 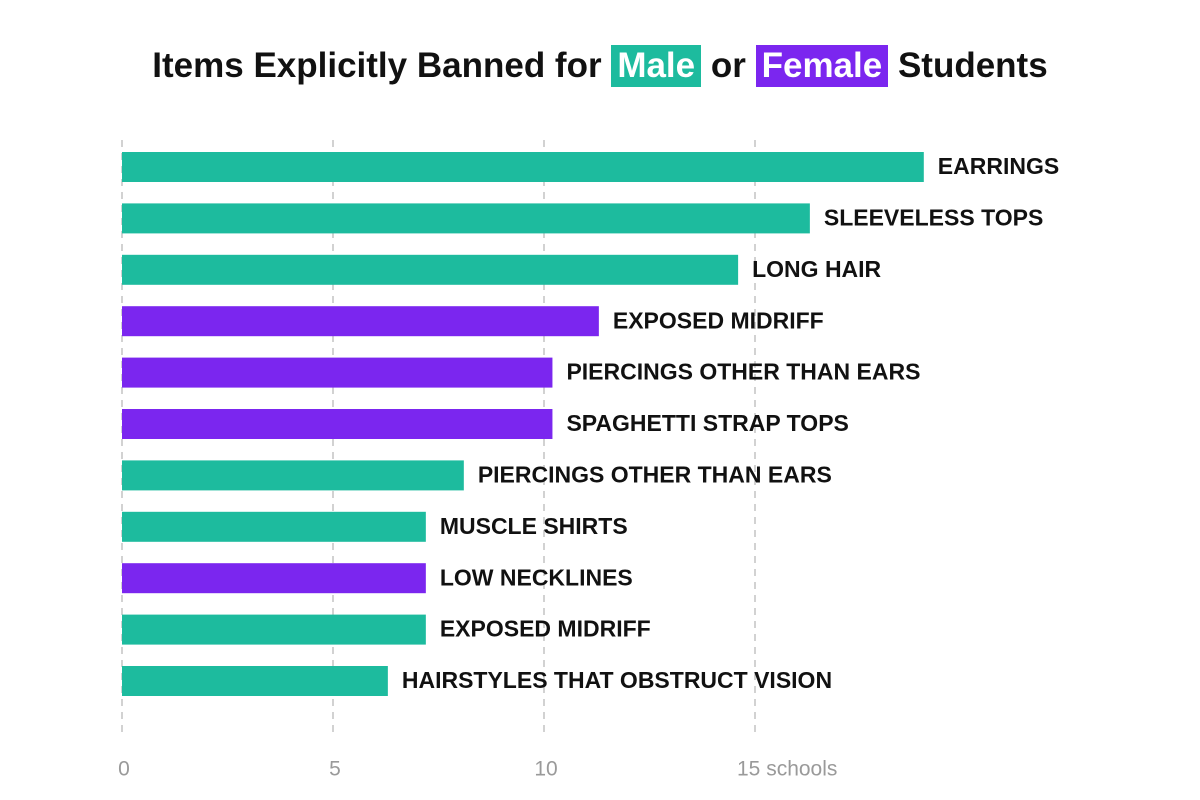 What do you see at coordinates (707, 423) in the screenshot?
I see `bar-label-6: SPAGHETTI STRAP TOPS` at bounding box center [707, 423].